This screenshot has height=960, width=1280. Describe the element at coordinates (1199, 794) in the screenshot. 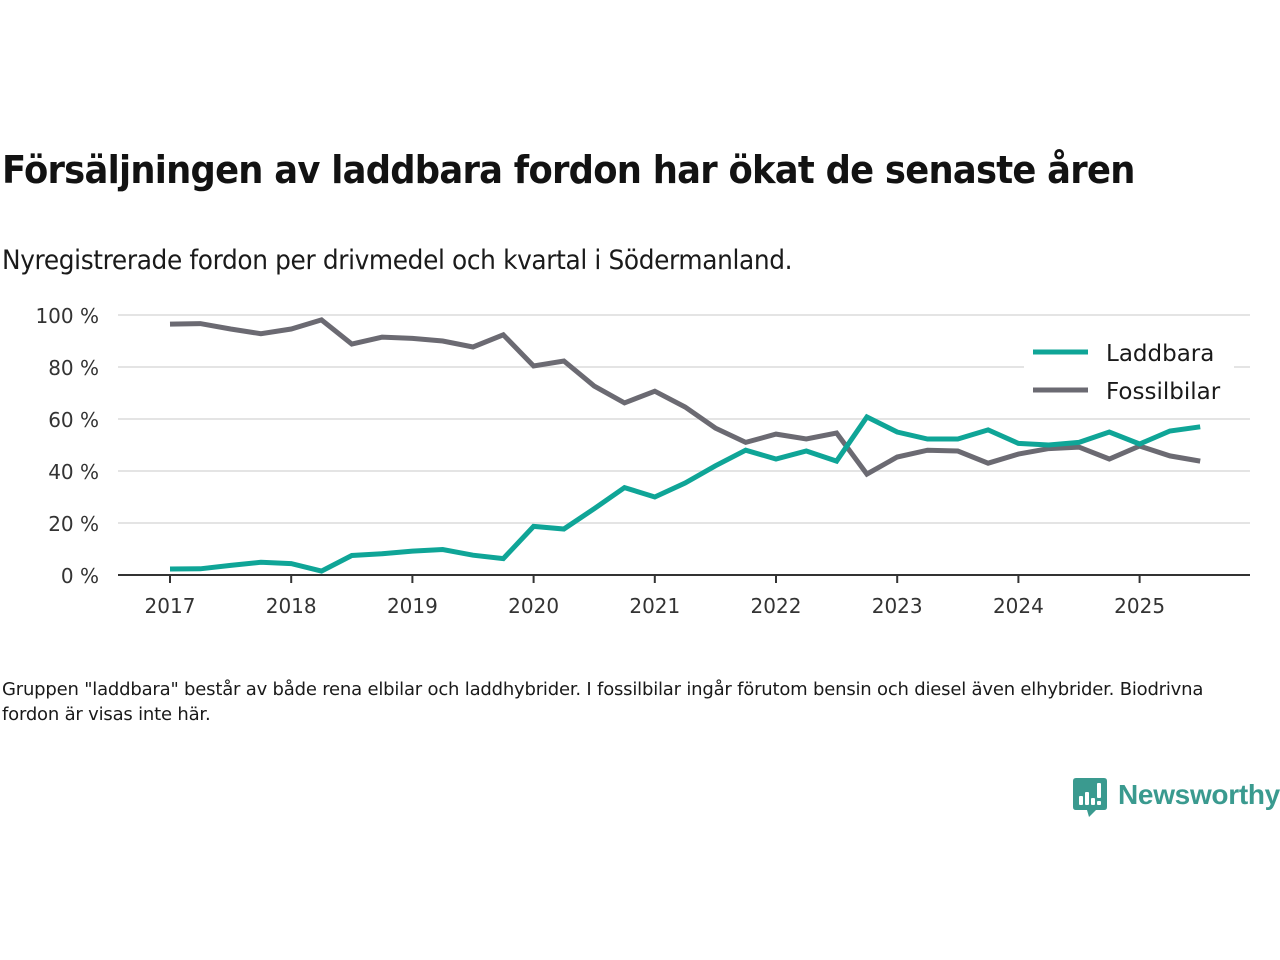

I see `logo-text: Newsworthy` at that location.